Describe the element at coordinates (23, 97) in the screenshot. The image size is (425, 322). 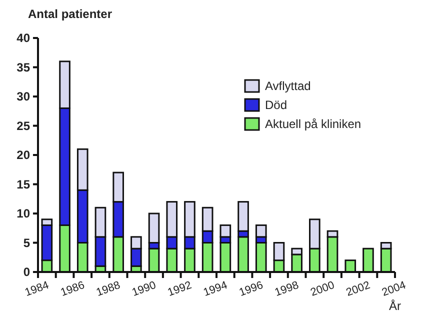
I see `y-tick-label: 30` at that location.